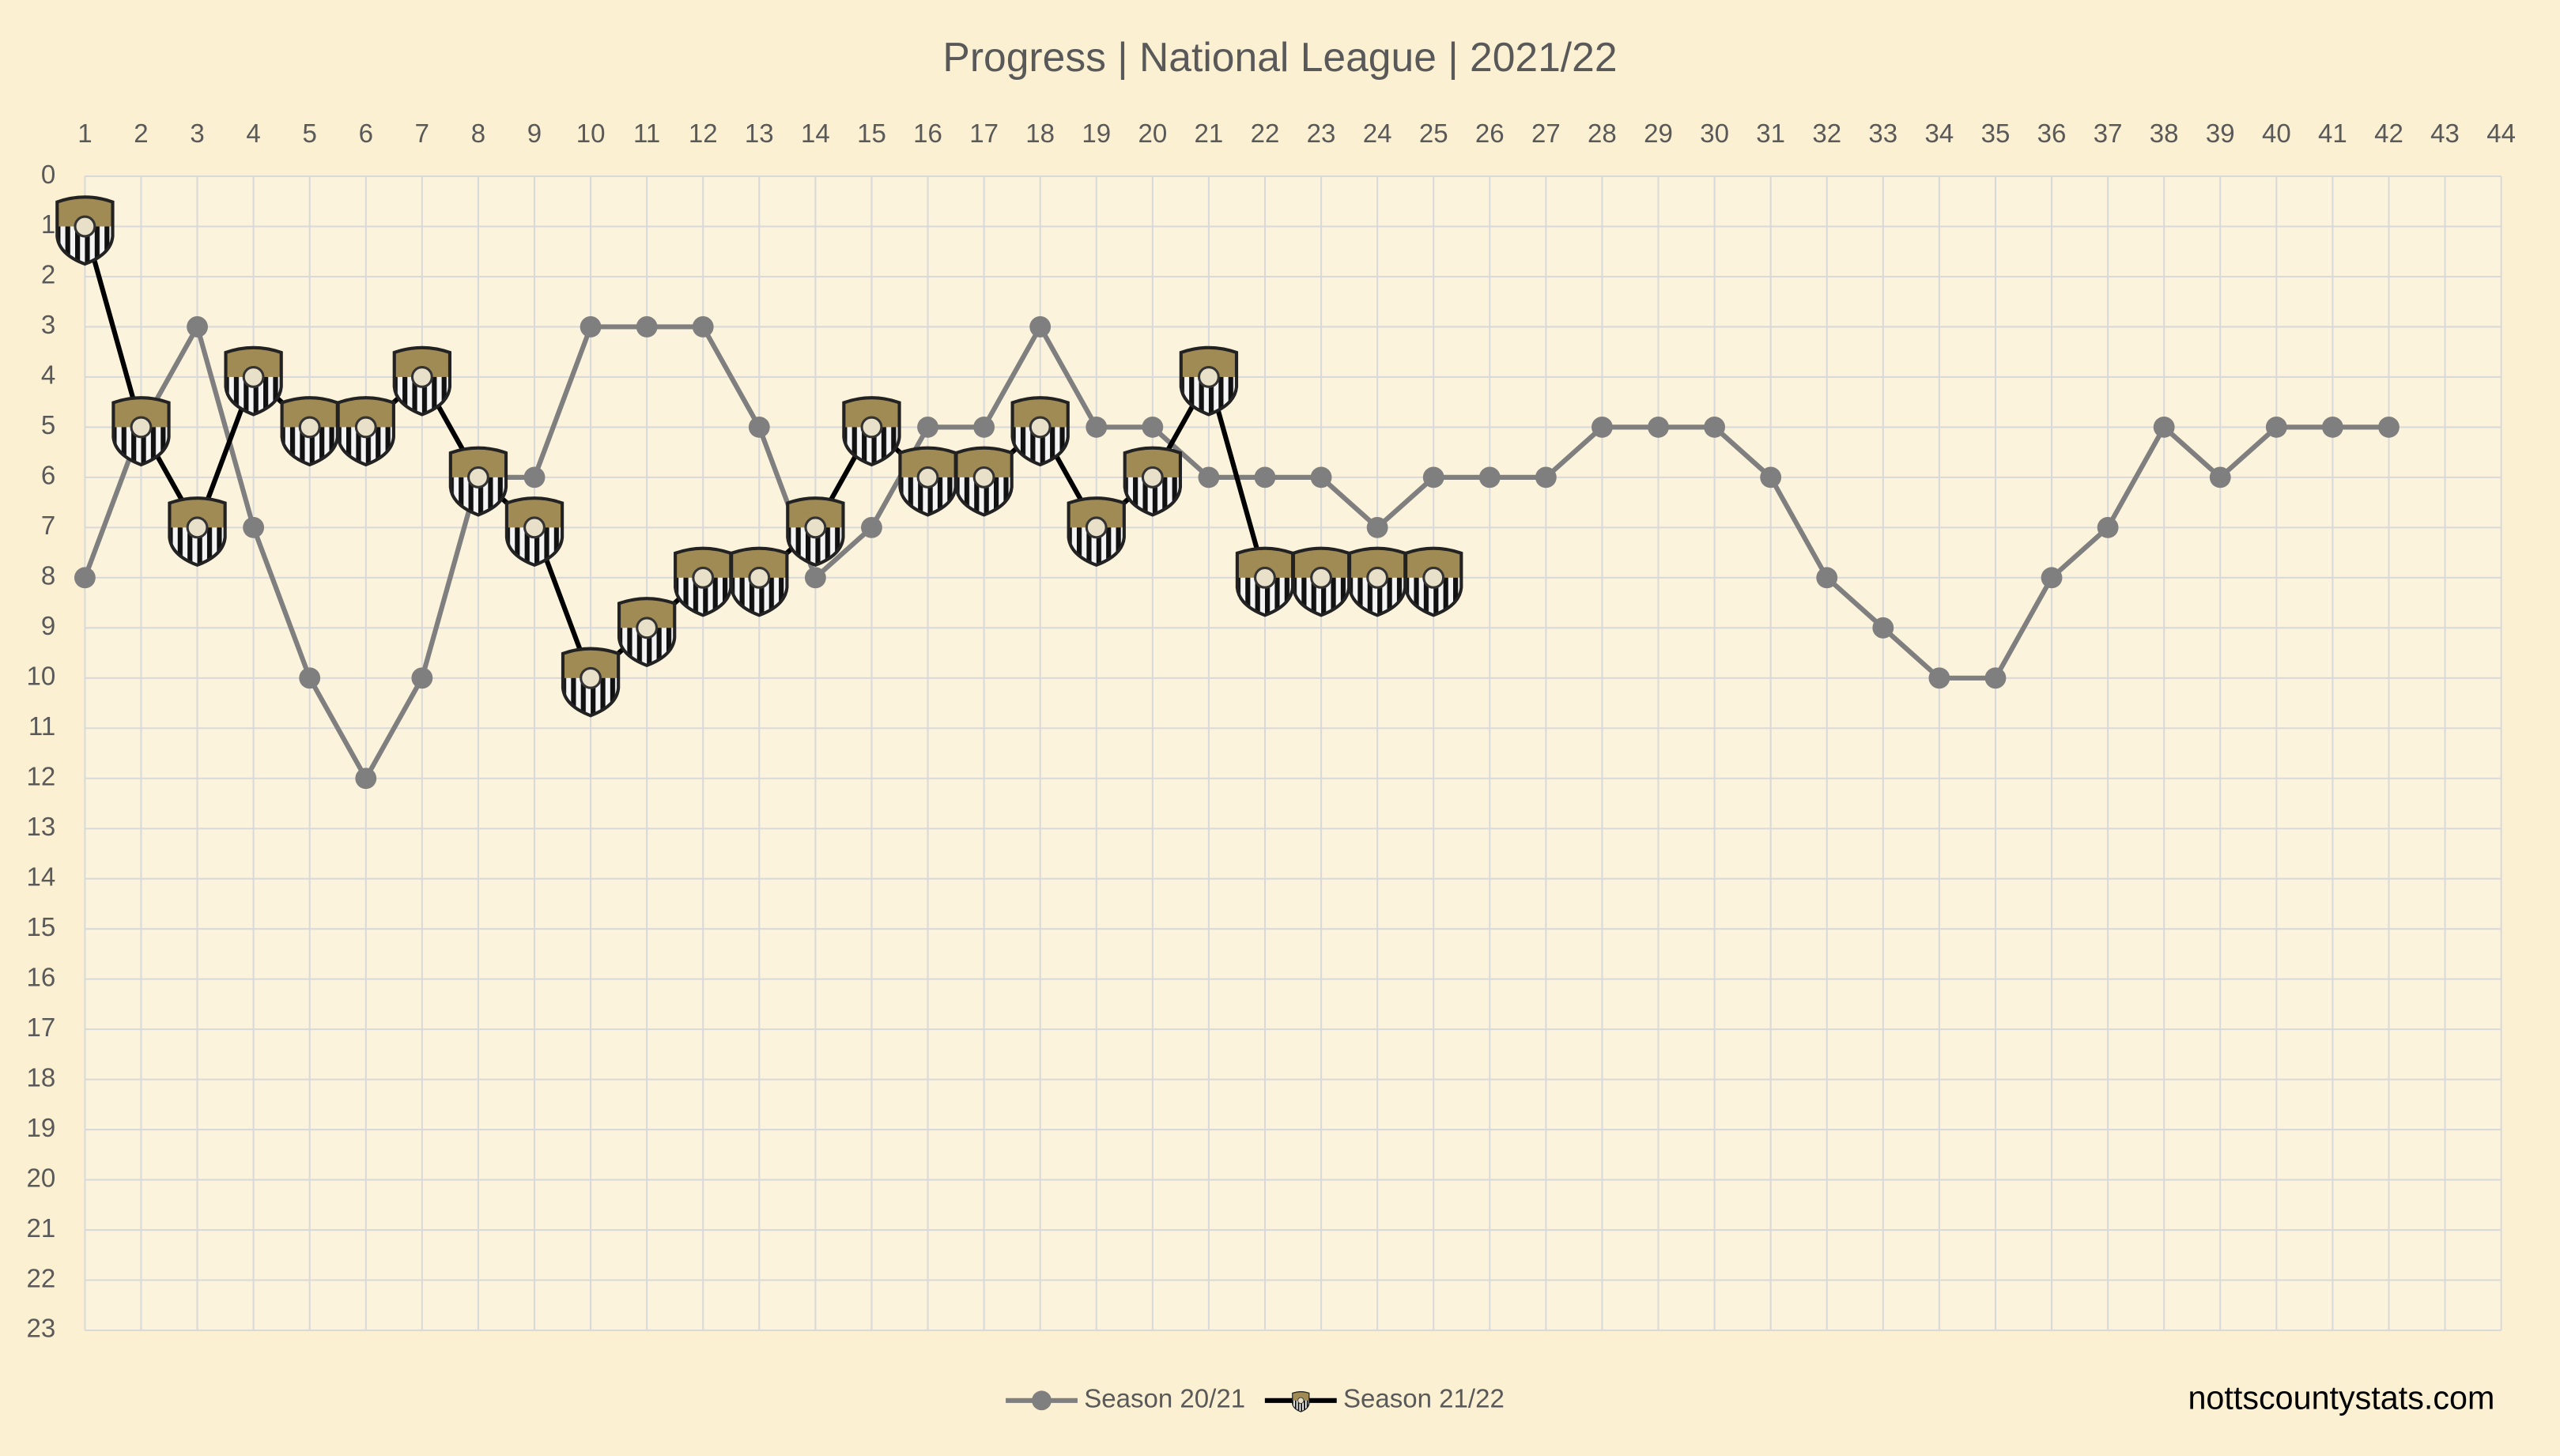 This screenshot has width=2560, height=1456. I want to click on x-tick-label: 34, so click(1939, 134).